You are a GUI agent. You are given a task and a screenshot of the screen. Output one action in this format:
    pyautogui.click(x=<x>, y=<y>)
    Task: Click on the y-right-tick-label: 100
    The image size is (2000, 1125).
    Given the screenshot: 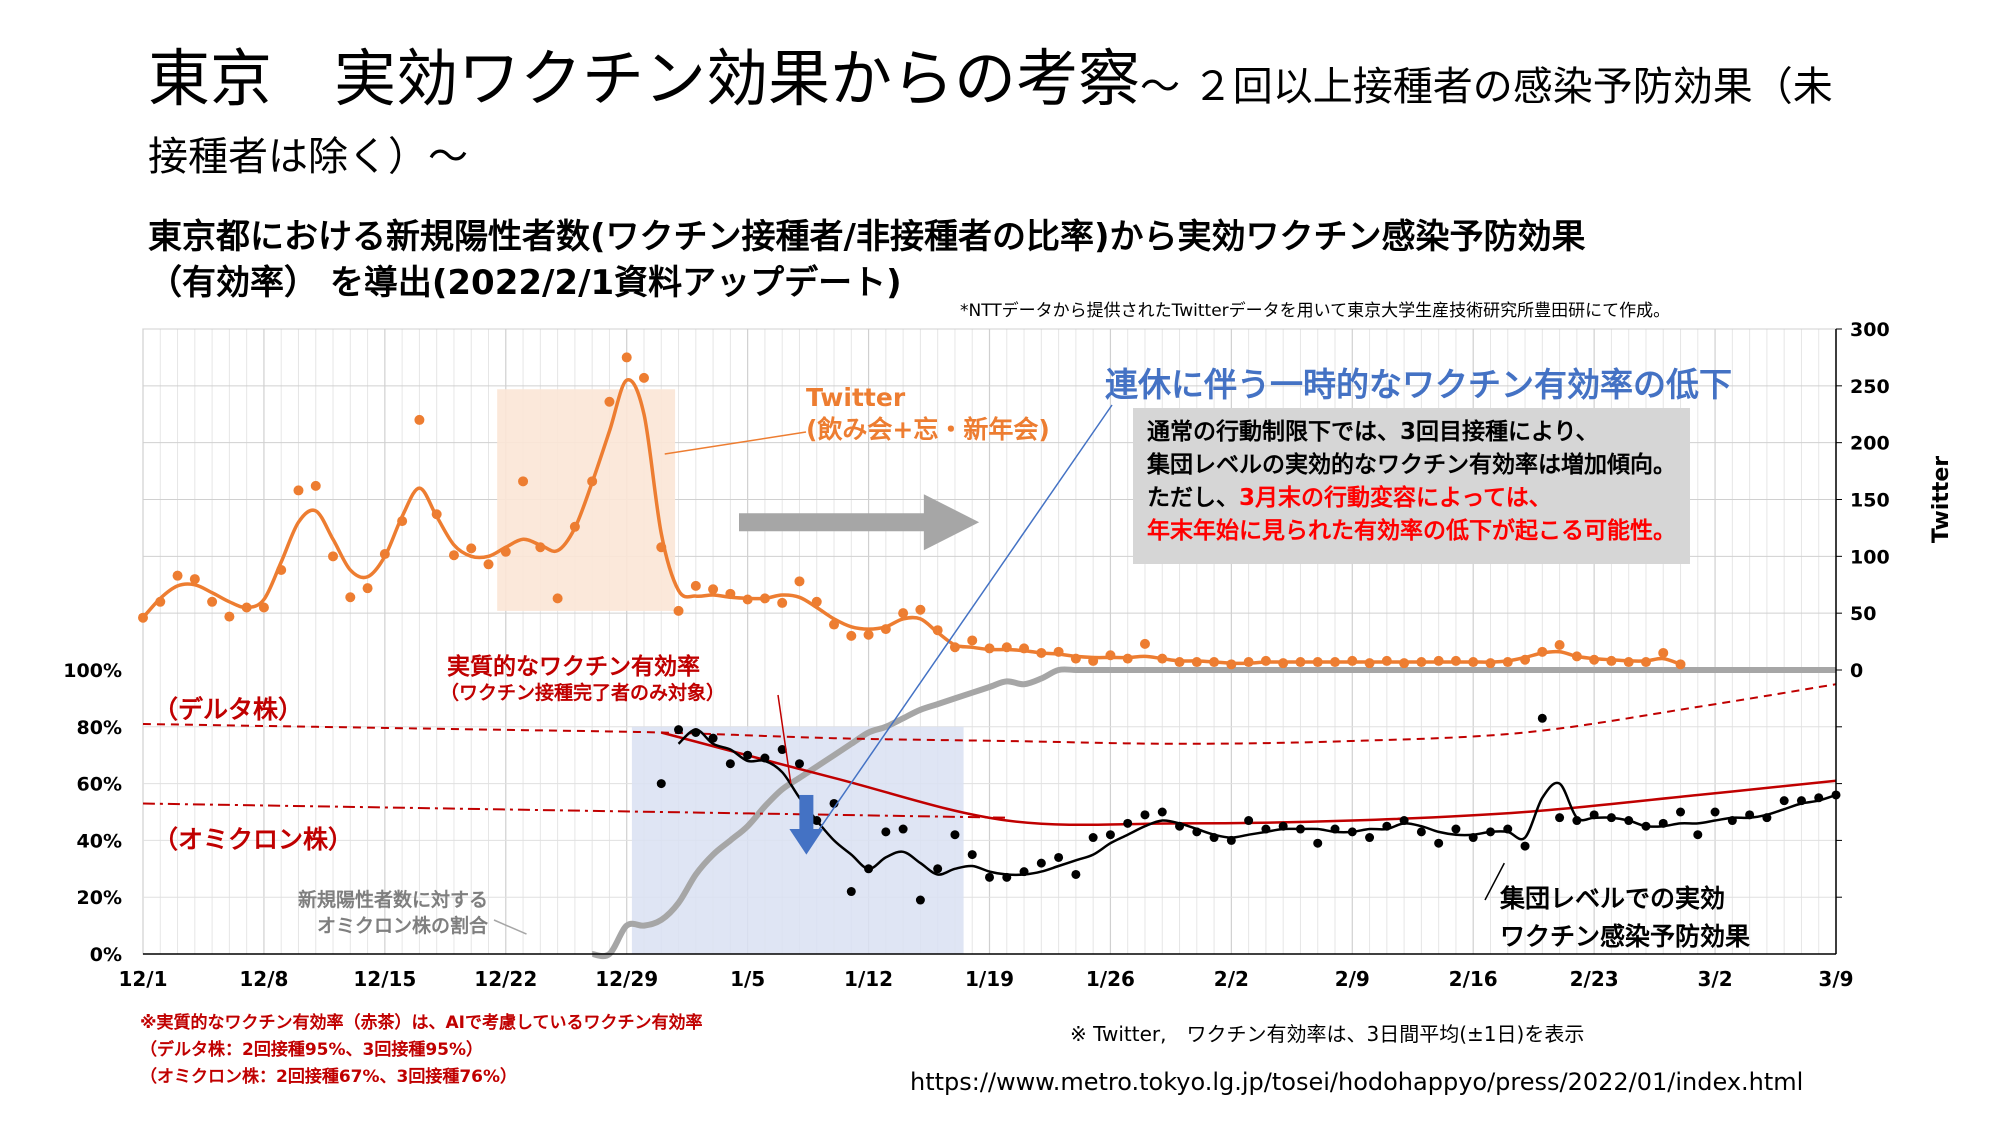 What is the action you would take?
    pyautogui.click(x=1870, y=557)
    